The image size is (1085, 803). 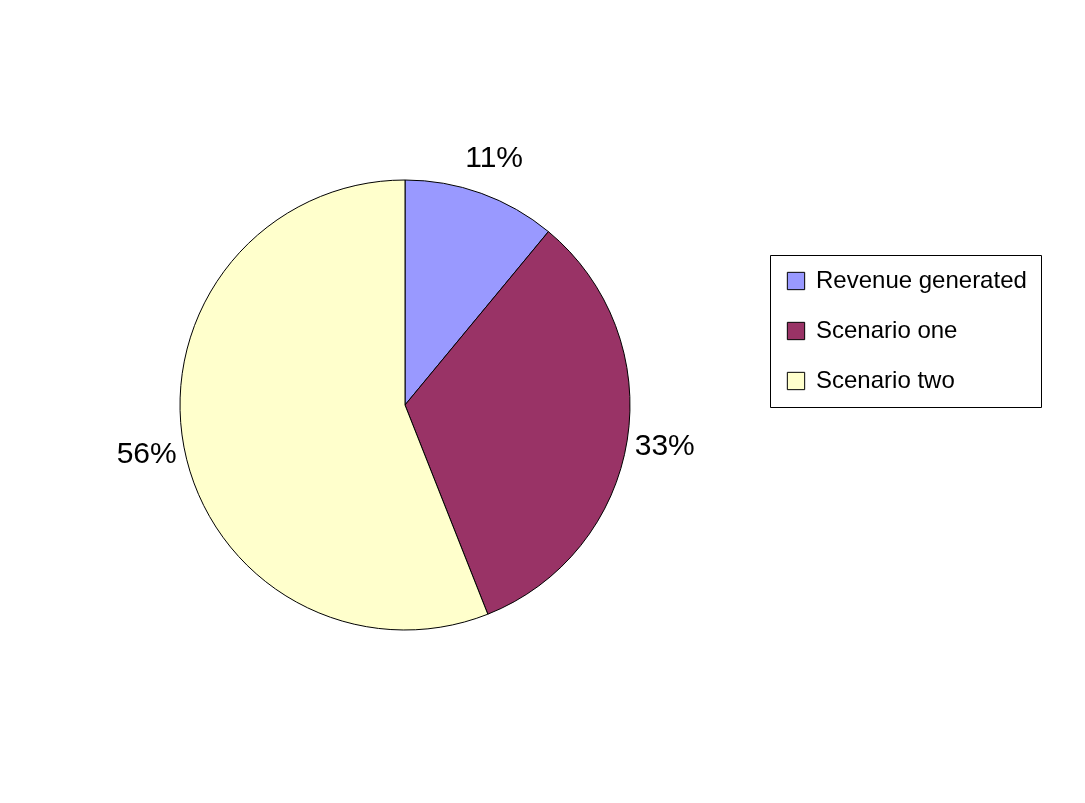 I want to click on legend-label: Revenue generated, so click(x=921, y=279).